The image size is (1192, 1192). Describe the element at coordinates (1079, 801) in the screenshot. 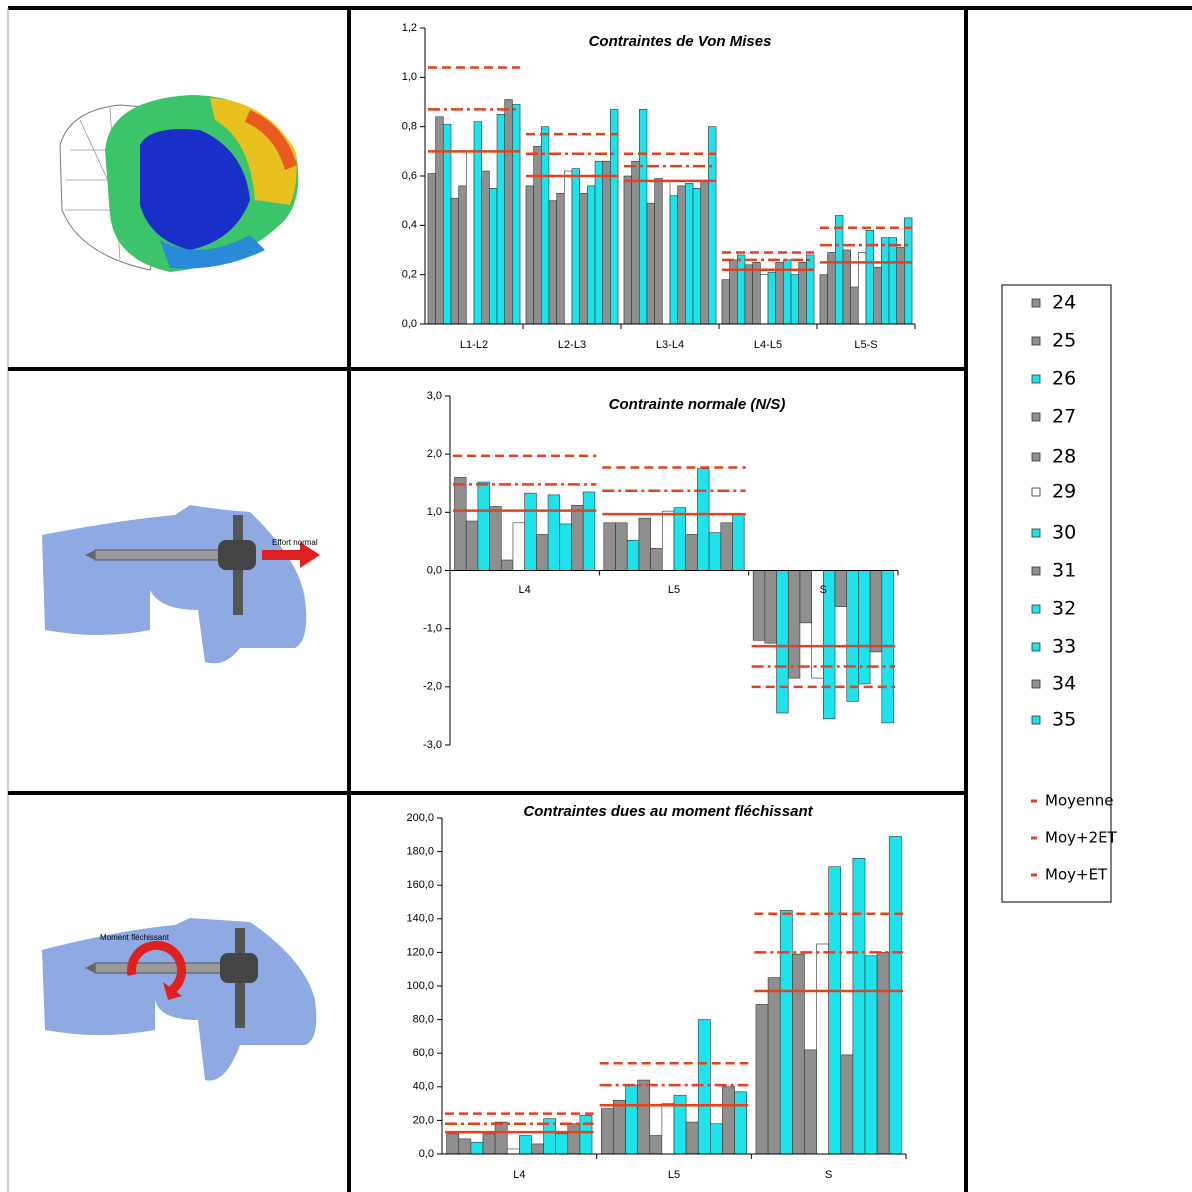

I see `legend-label: Moyenne` at that location.